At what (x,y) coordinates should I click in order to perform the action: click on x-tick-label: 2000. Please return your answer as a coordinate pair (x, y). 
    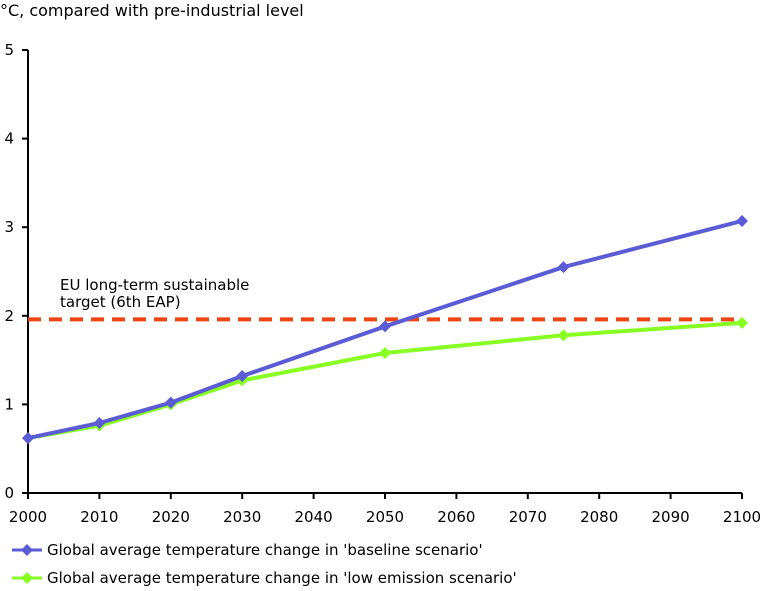
    Looking at the image, I should click on (28, 517).